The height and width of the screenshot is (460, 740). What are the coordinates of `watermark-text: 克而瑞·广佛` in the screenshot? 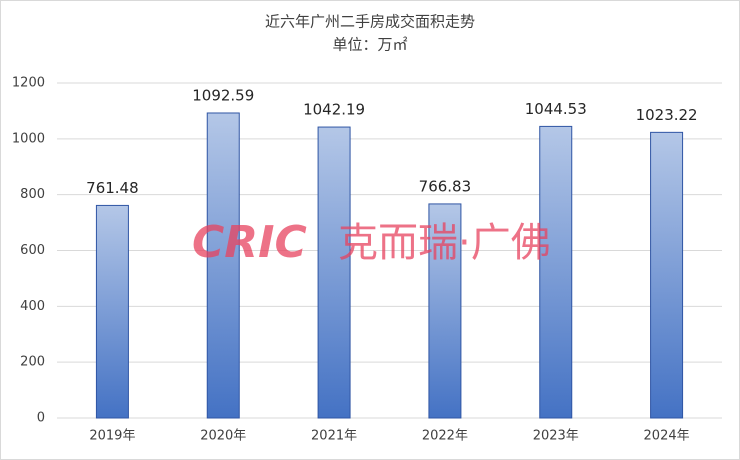 It's located at (444, 243).